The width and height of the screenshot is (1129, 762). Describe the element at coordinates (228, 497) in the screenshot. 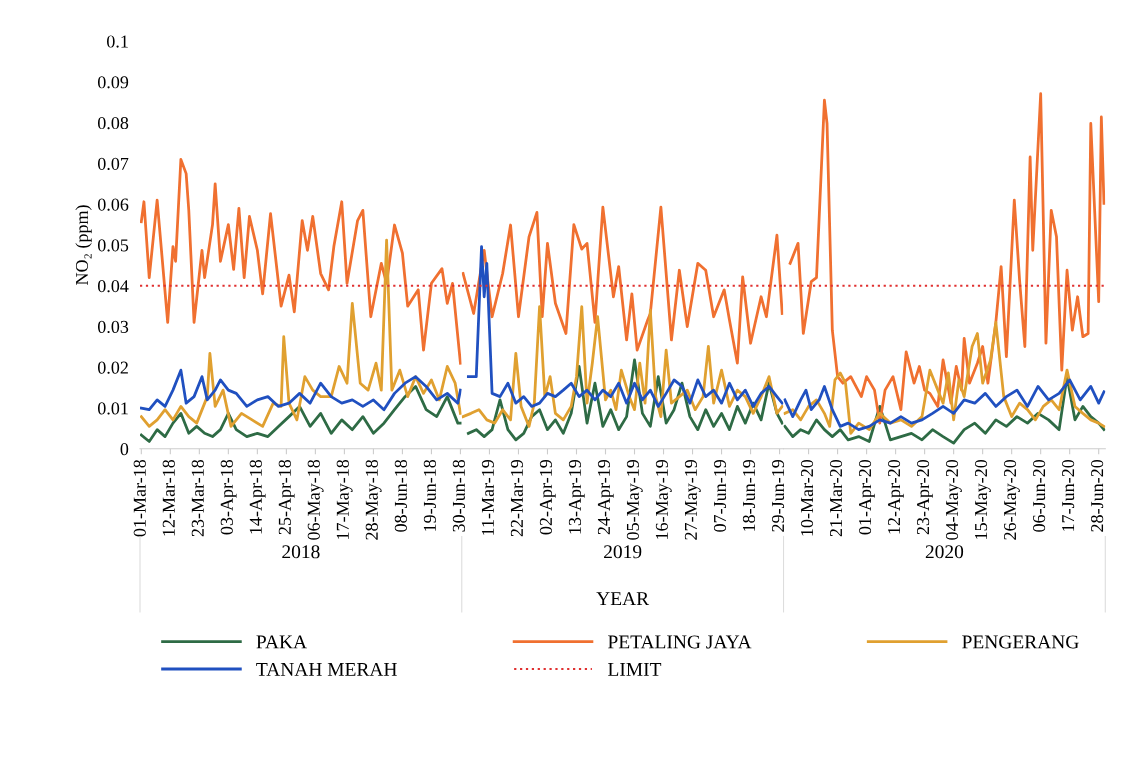

I see `x-tick-label: 03-Apr-18` at that location.